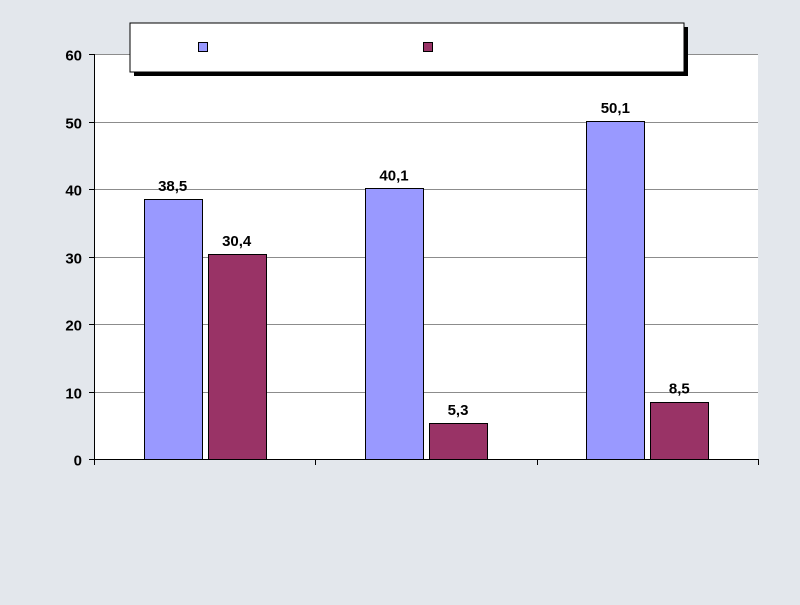 The width and height of the screenshot is (800, 605). Describe the element at coordinates (73, 124) in the screenshot. I see `y-tick-label: 50` at that location.